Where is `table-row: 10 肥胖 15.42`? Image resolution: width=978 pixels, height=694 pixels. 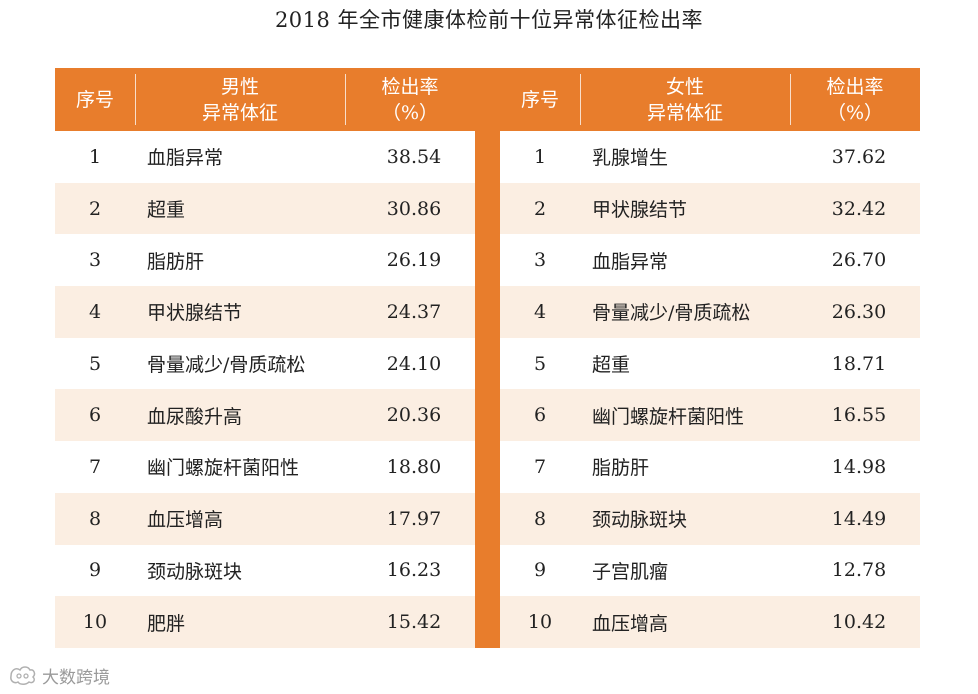
table-row: 10 肥胖 15.42 is located at coordinates (265, 622).